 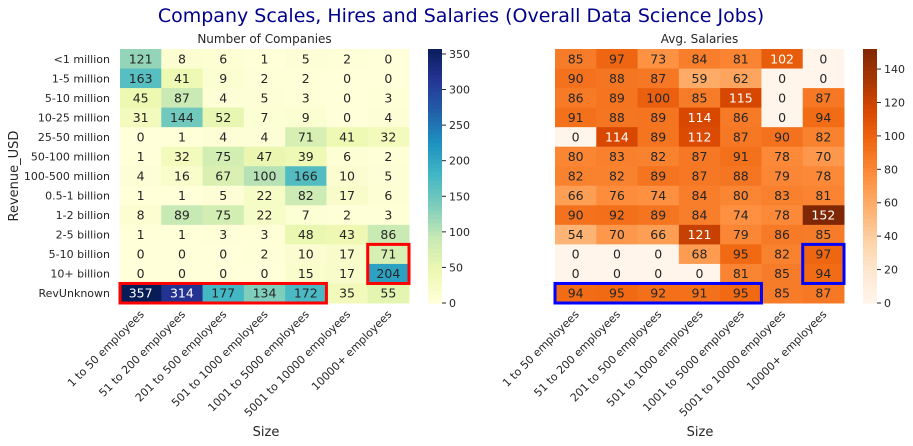 I want to click on cell-value-label: 8, so click(x=182, y=58).